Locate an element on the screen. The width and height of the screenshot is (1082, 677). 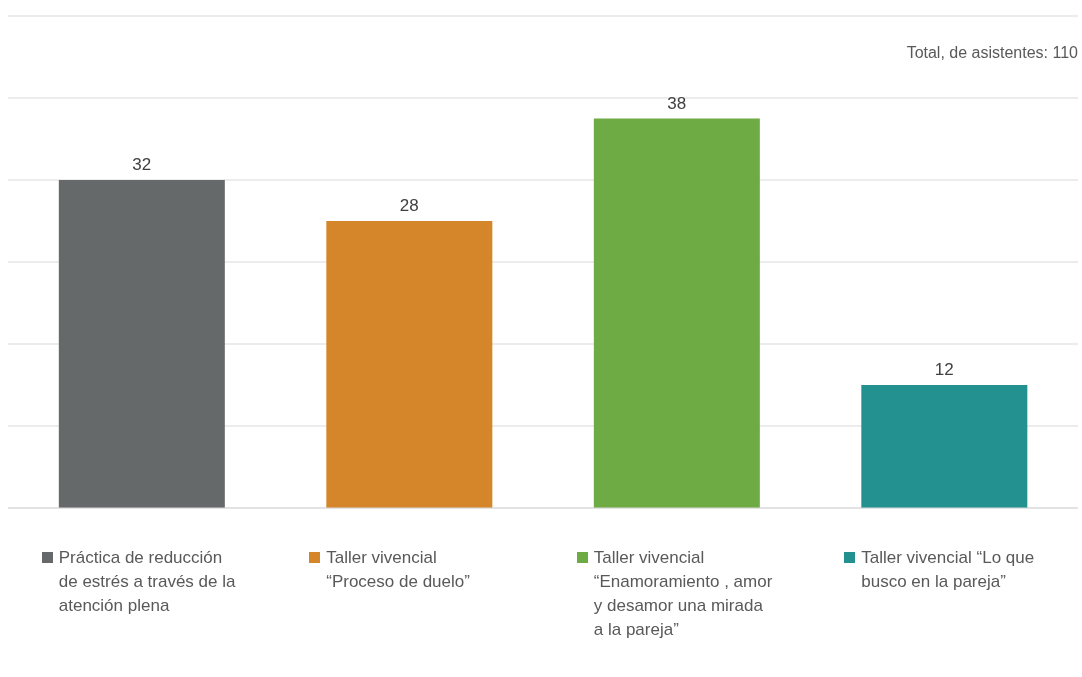
x-tick-label: Taller vivencial “Enamoramiento , amor y desamor una mirada a la pareja” is located at coordinates (683, 594).